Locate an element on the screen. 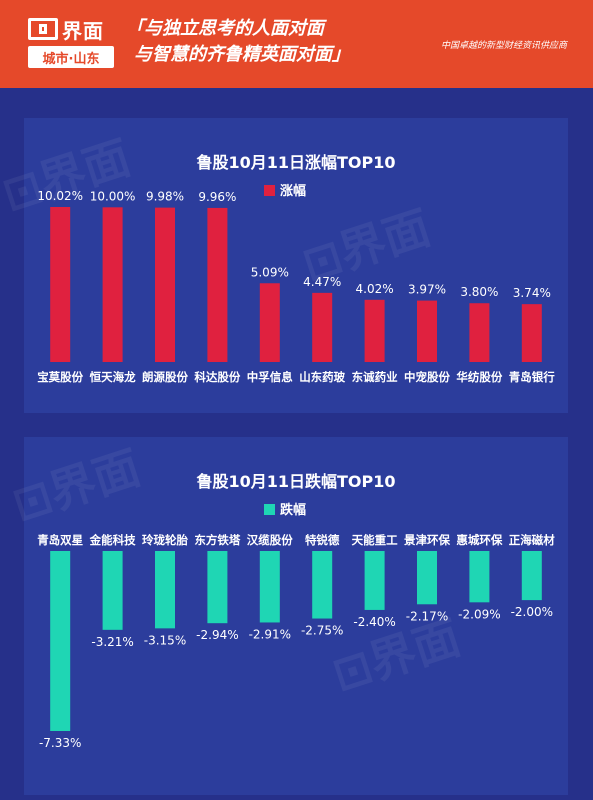 The height and width of the screenshot is (800, 593). tagline: 中国卓越的新型财经资讯供应商 is located at coordinates (503, 46).